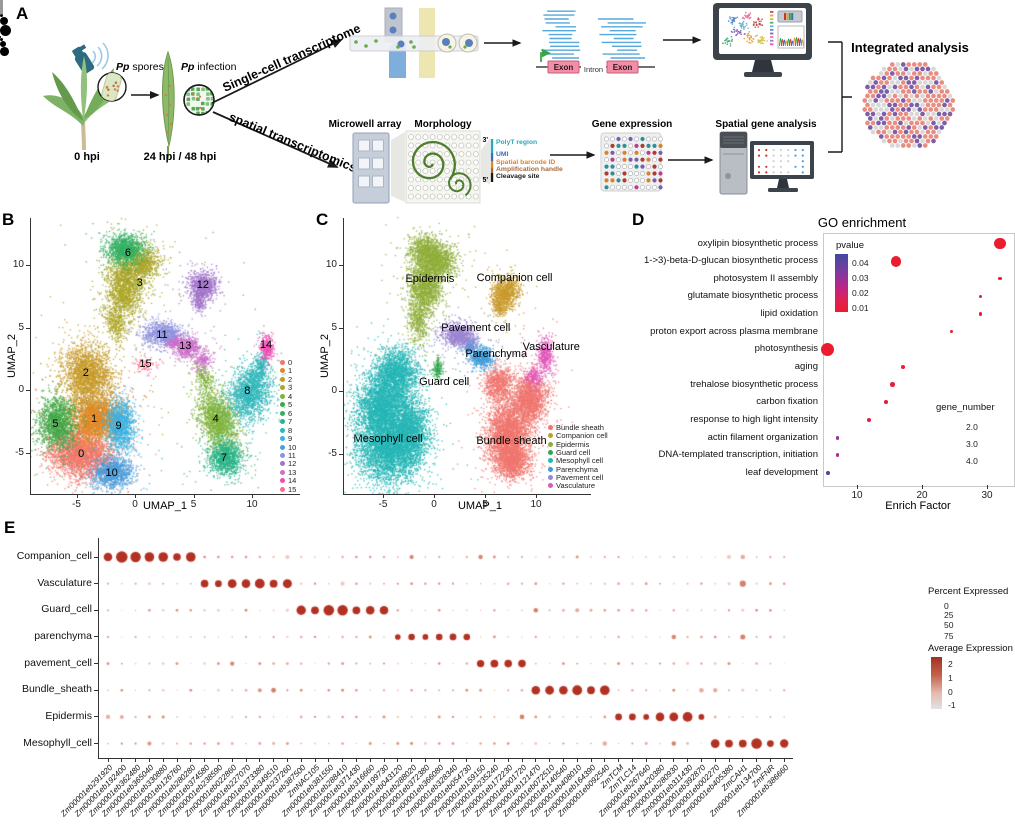 This screenshot has height=832, width=1015. What do you see at coordinates (22, 13) in the screenshot?
I see `panel-a-letter: A` at bounding box center [22, 13].